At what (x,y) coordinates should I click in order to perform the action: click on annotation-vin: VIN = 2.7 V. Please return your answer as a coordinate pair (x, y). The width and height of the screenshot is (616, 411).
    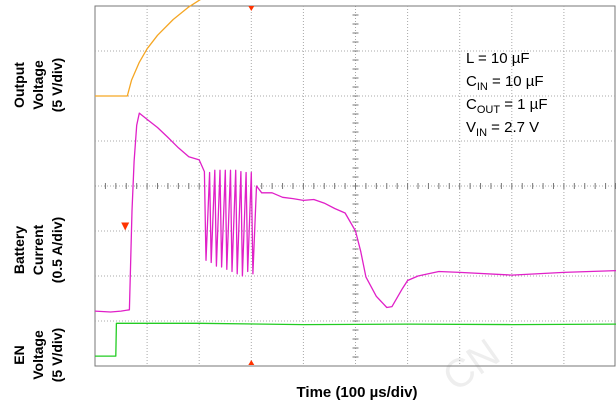
    Looking at the image, I should click on (502, 129).